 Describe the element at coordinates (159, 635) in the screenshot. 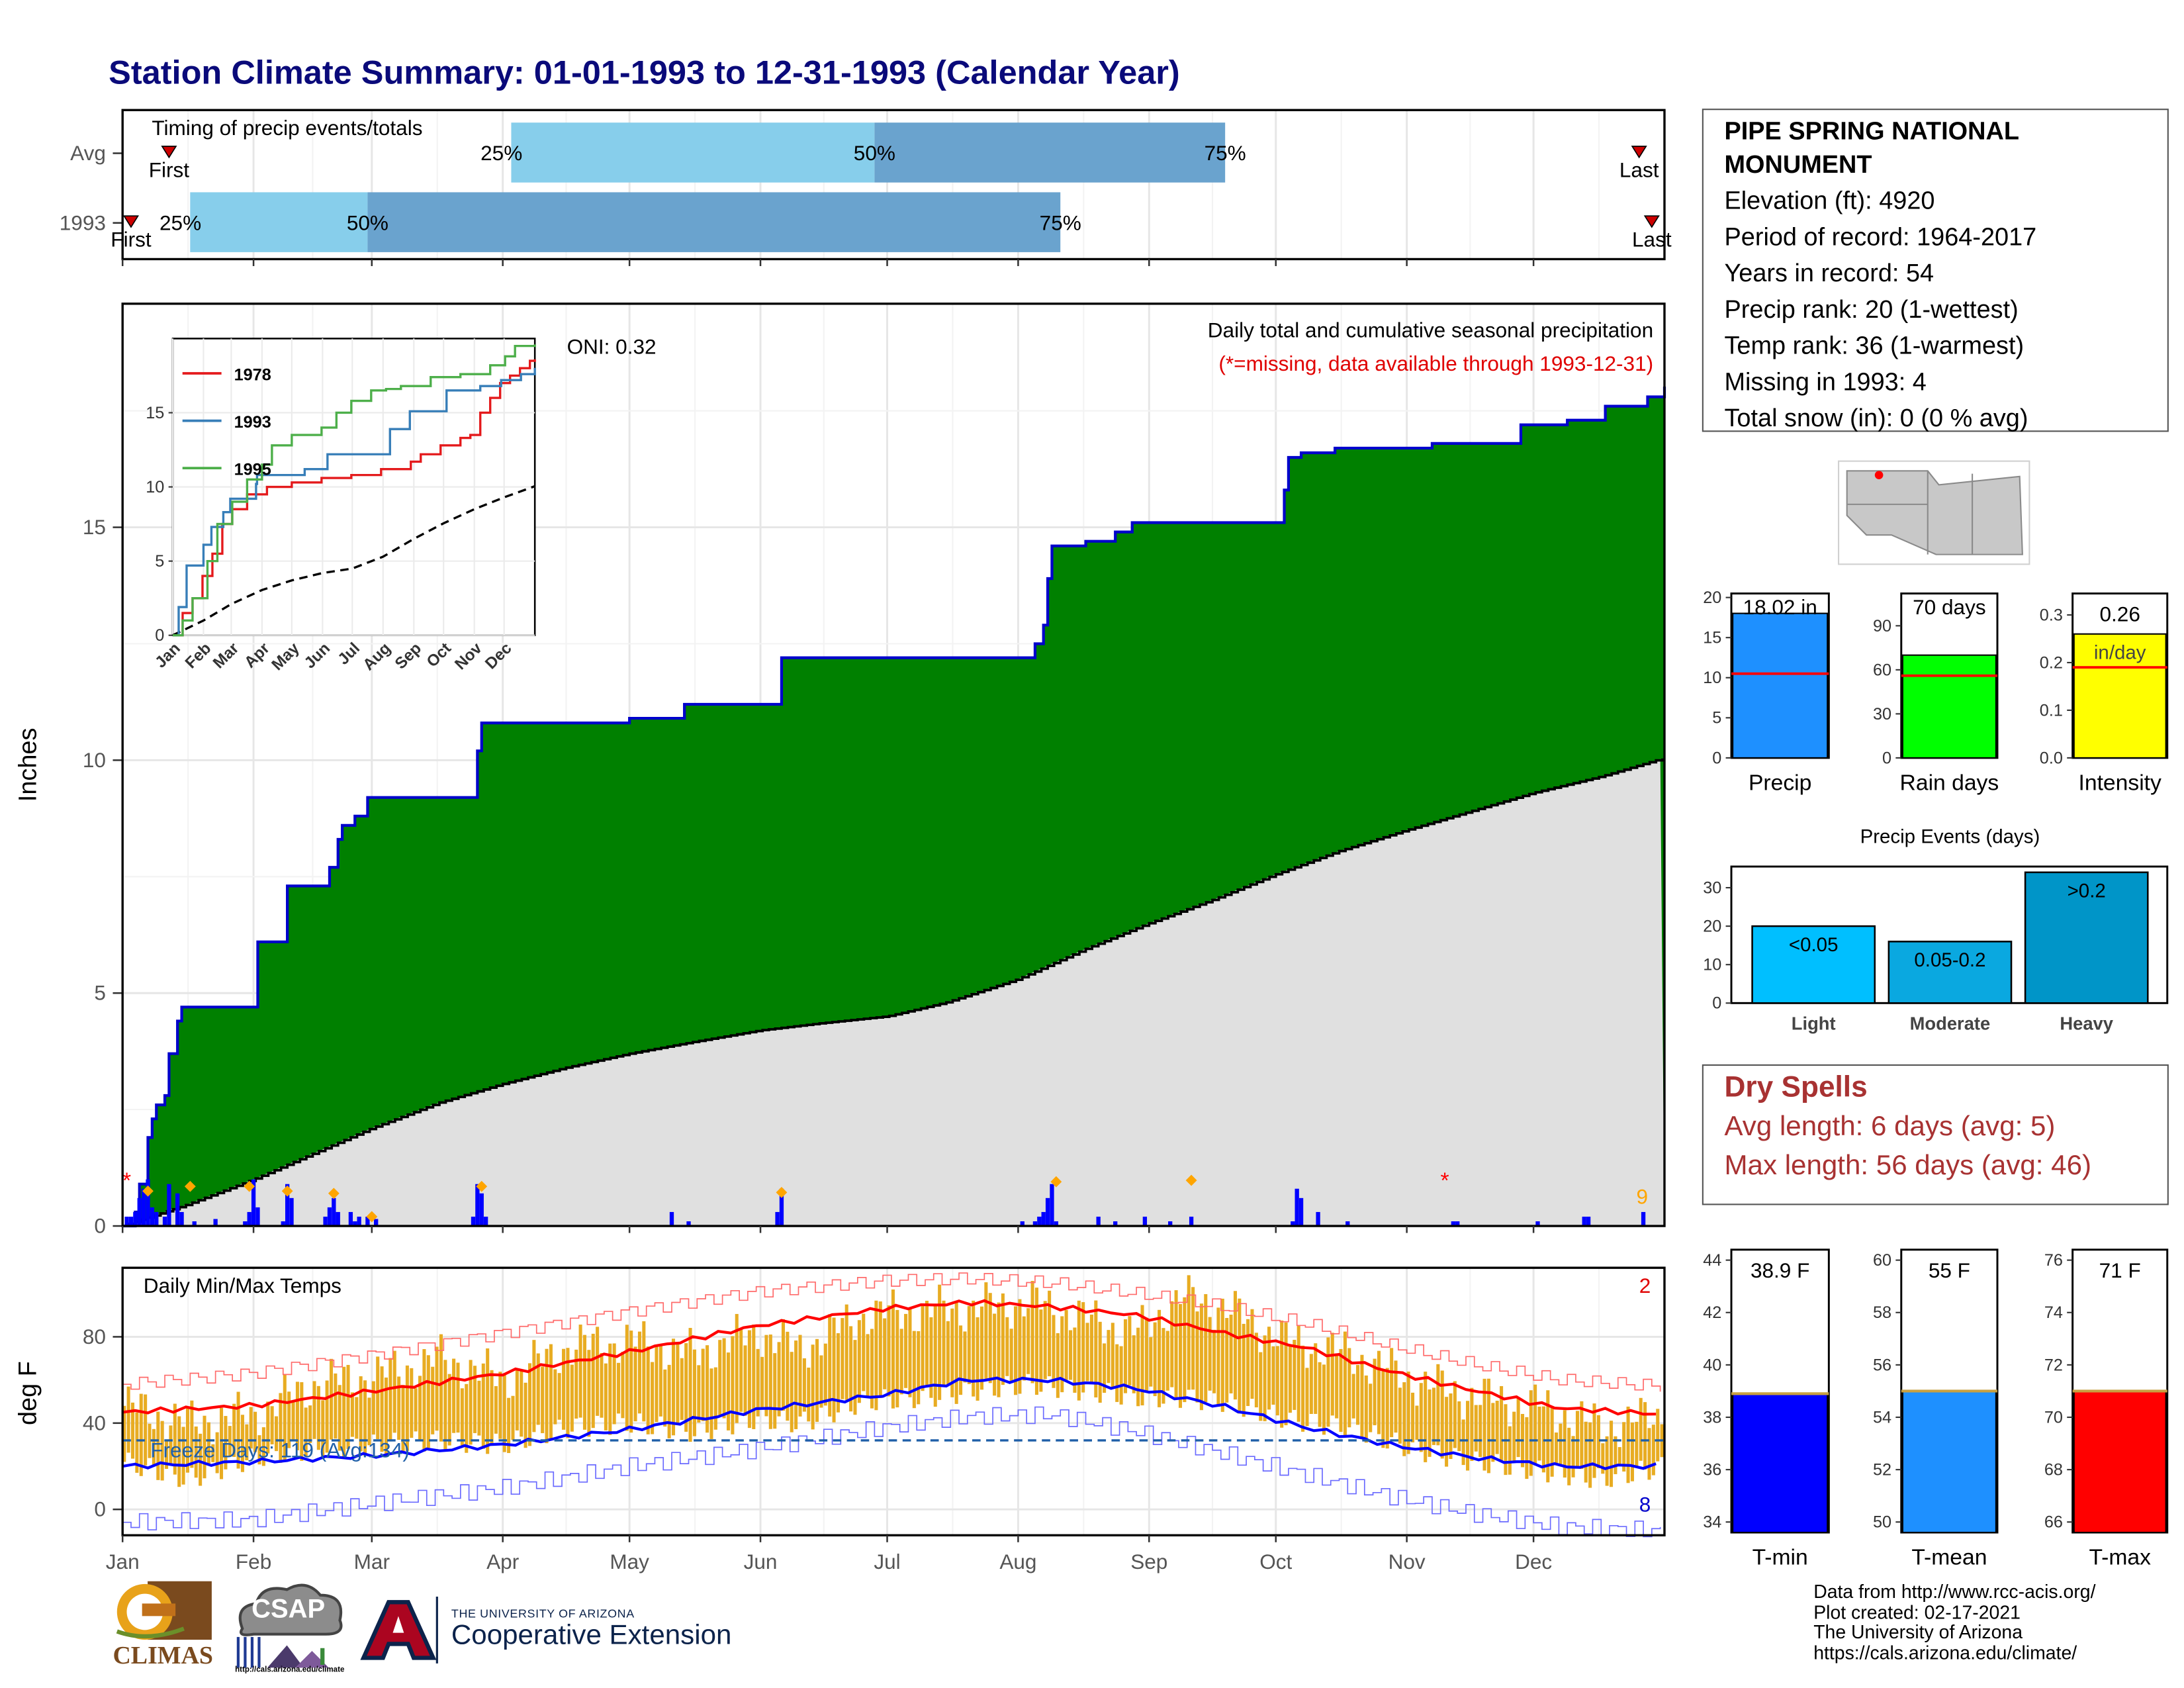

I see `inset-y-tick-label: 0` at that location.